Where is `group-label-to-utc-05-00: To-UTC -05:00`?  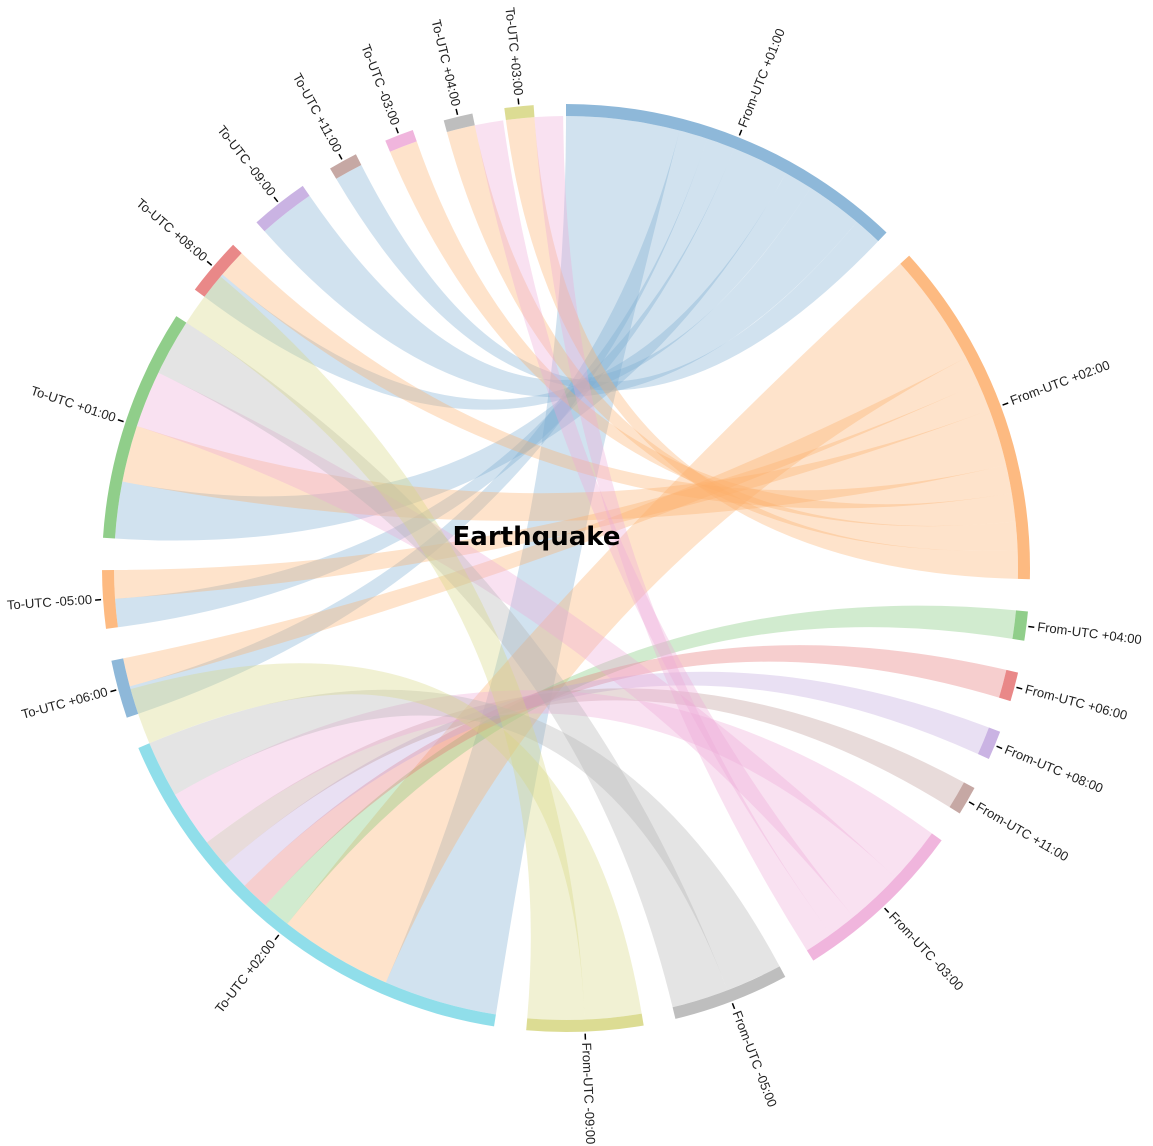 group-label-to-utc-05-00: To-UTC -05:00 is located at coordinates (49, 602).